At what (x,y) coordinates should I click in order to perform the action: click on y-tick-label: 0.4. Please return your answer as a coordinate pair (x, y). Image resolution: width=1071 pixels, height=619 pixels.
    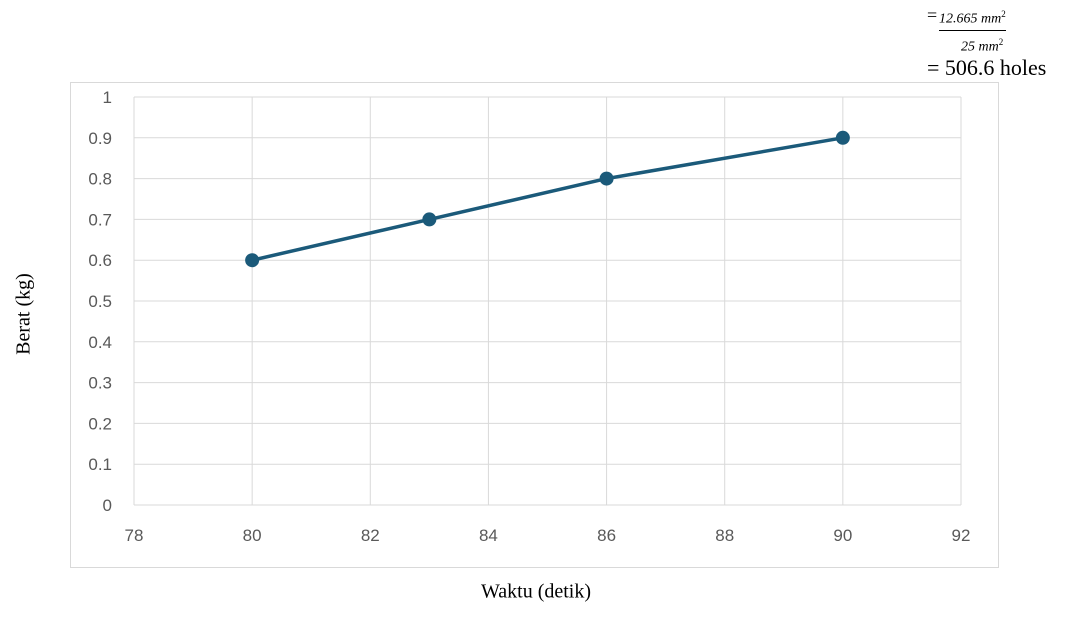
    Looking at the image, I should click on (100, 342).